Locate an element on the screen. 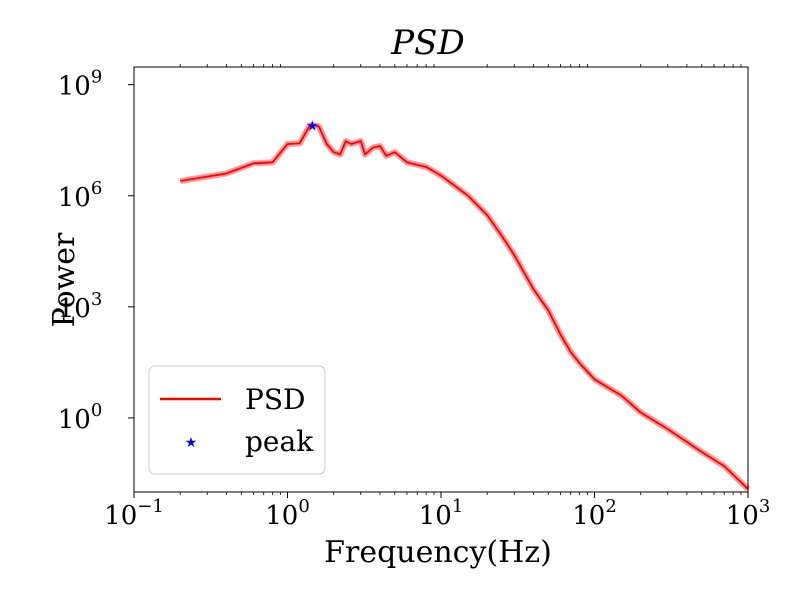  peak-marker: ★ is located at coordinates (312, 126).